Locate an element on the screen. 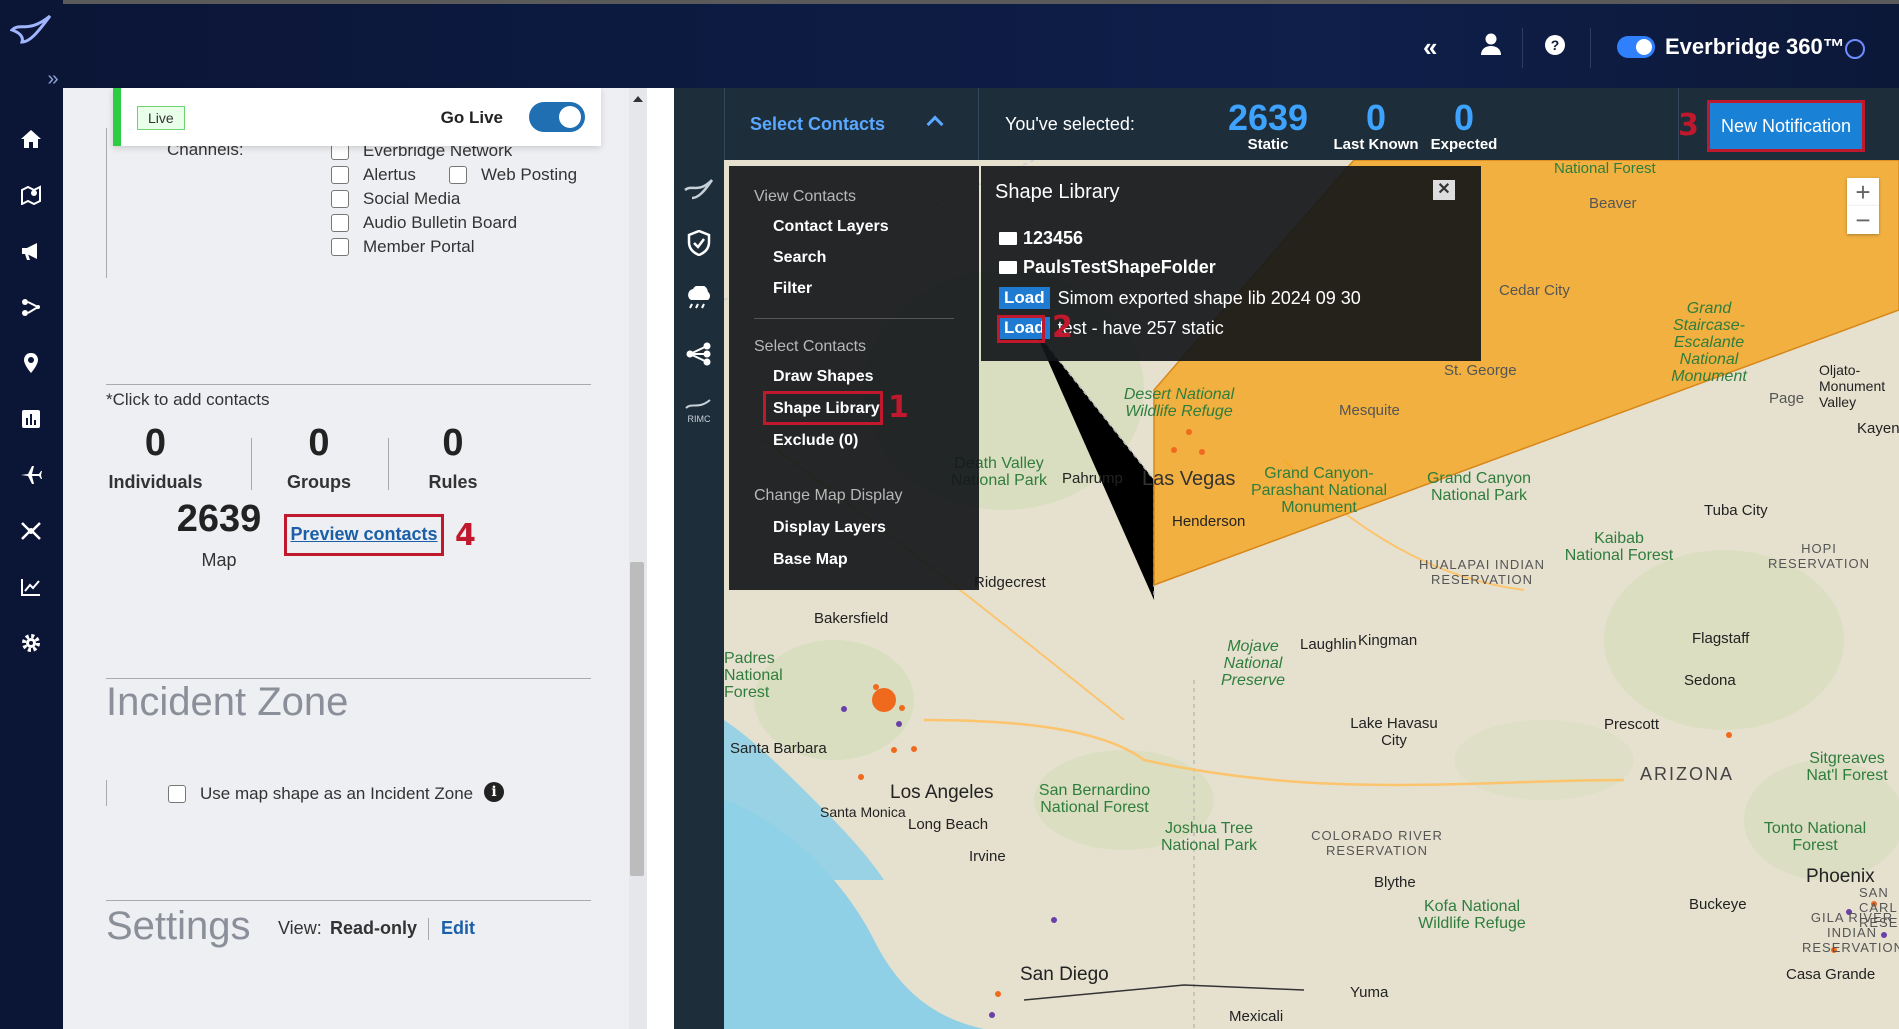 This screenshot has width=1899, height=1029. rimc-icon: RIMC is located at coordinates (699, 411).